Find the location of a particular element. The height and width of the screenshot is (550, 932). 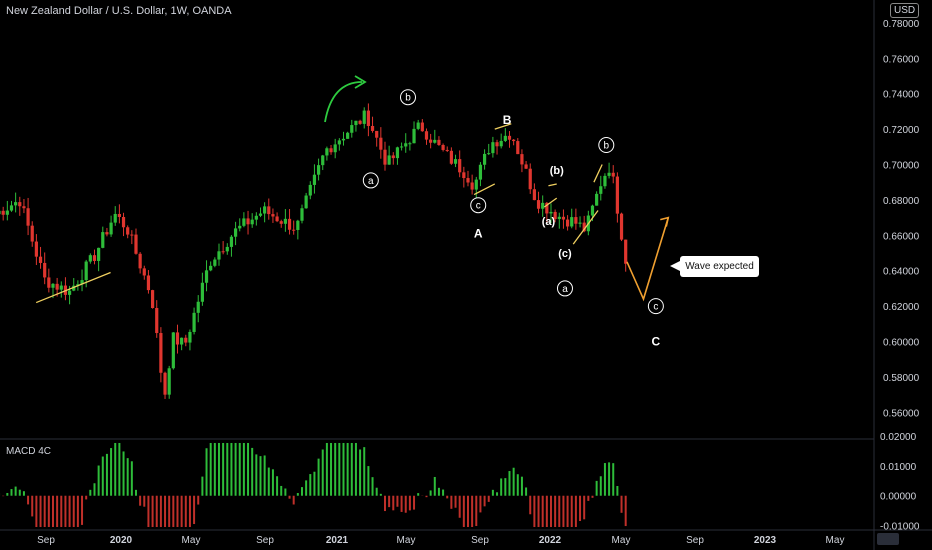

green-arrow is located at coordinates (343, 102).